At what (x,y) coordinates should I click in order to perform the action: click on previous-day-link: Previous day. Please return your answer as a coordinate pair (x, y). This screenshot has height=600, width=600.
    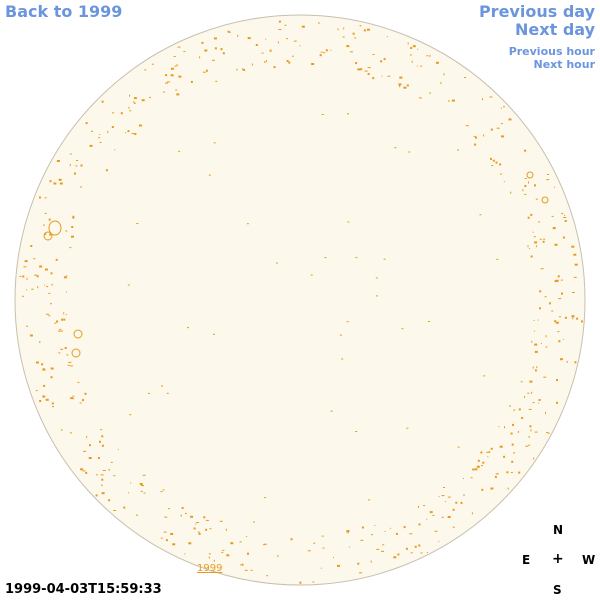
    Looking at the image, I should click on (536, 11).